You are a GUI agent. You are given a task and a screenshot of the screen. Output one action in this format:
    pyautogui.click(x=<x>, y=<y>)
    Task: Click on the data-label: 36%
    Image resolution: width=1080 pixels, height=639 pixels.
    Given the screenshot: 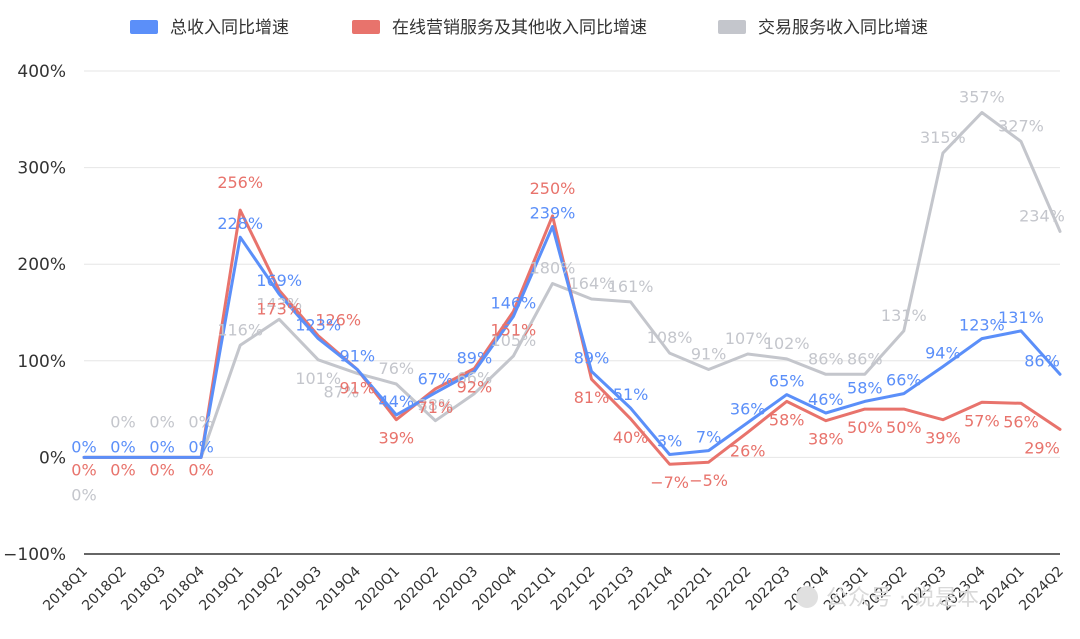 What is the action you would take?
    pyautogui.click(x=748, y=409)
    